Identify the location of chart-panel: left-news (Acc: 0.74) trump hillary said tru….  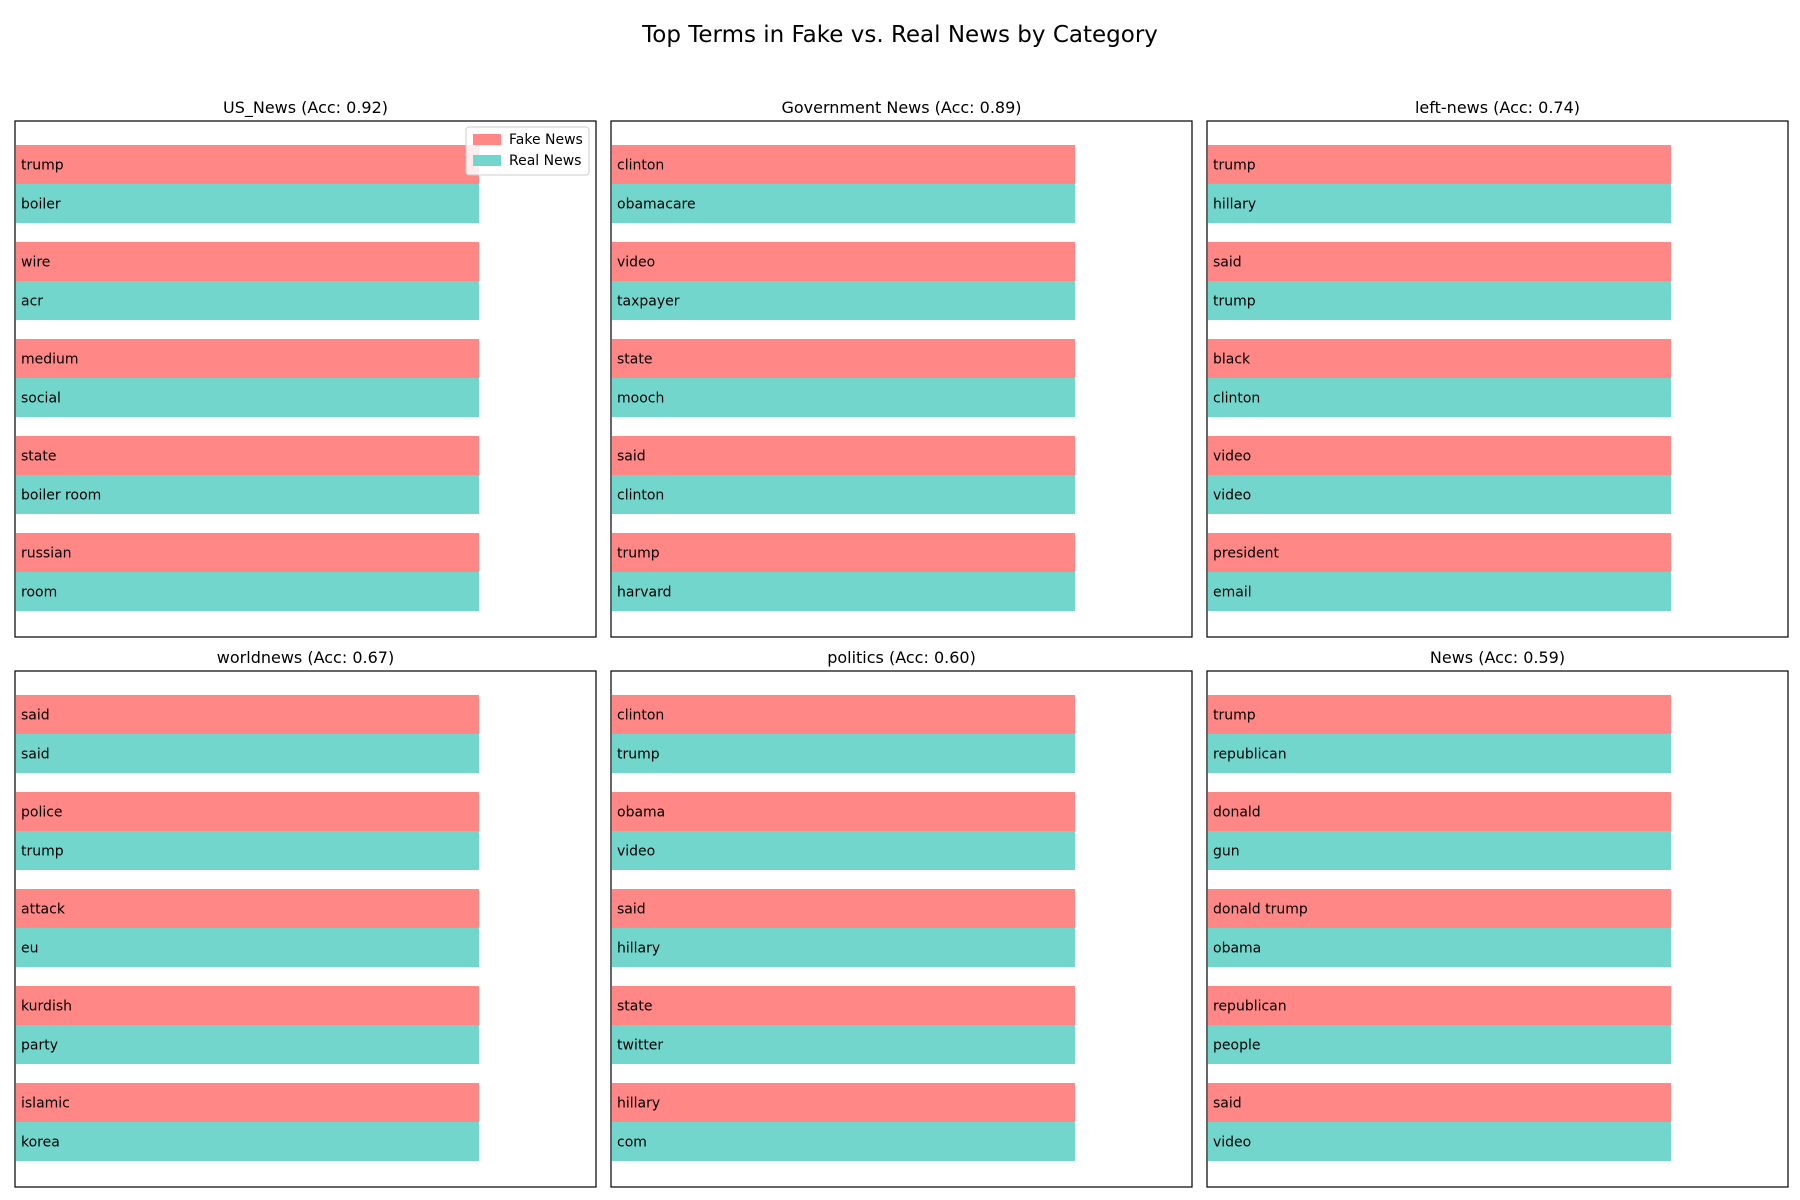
(1497, 368).